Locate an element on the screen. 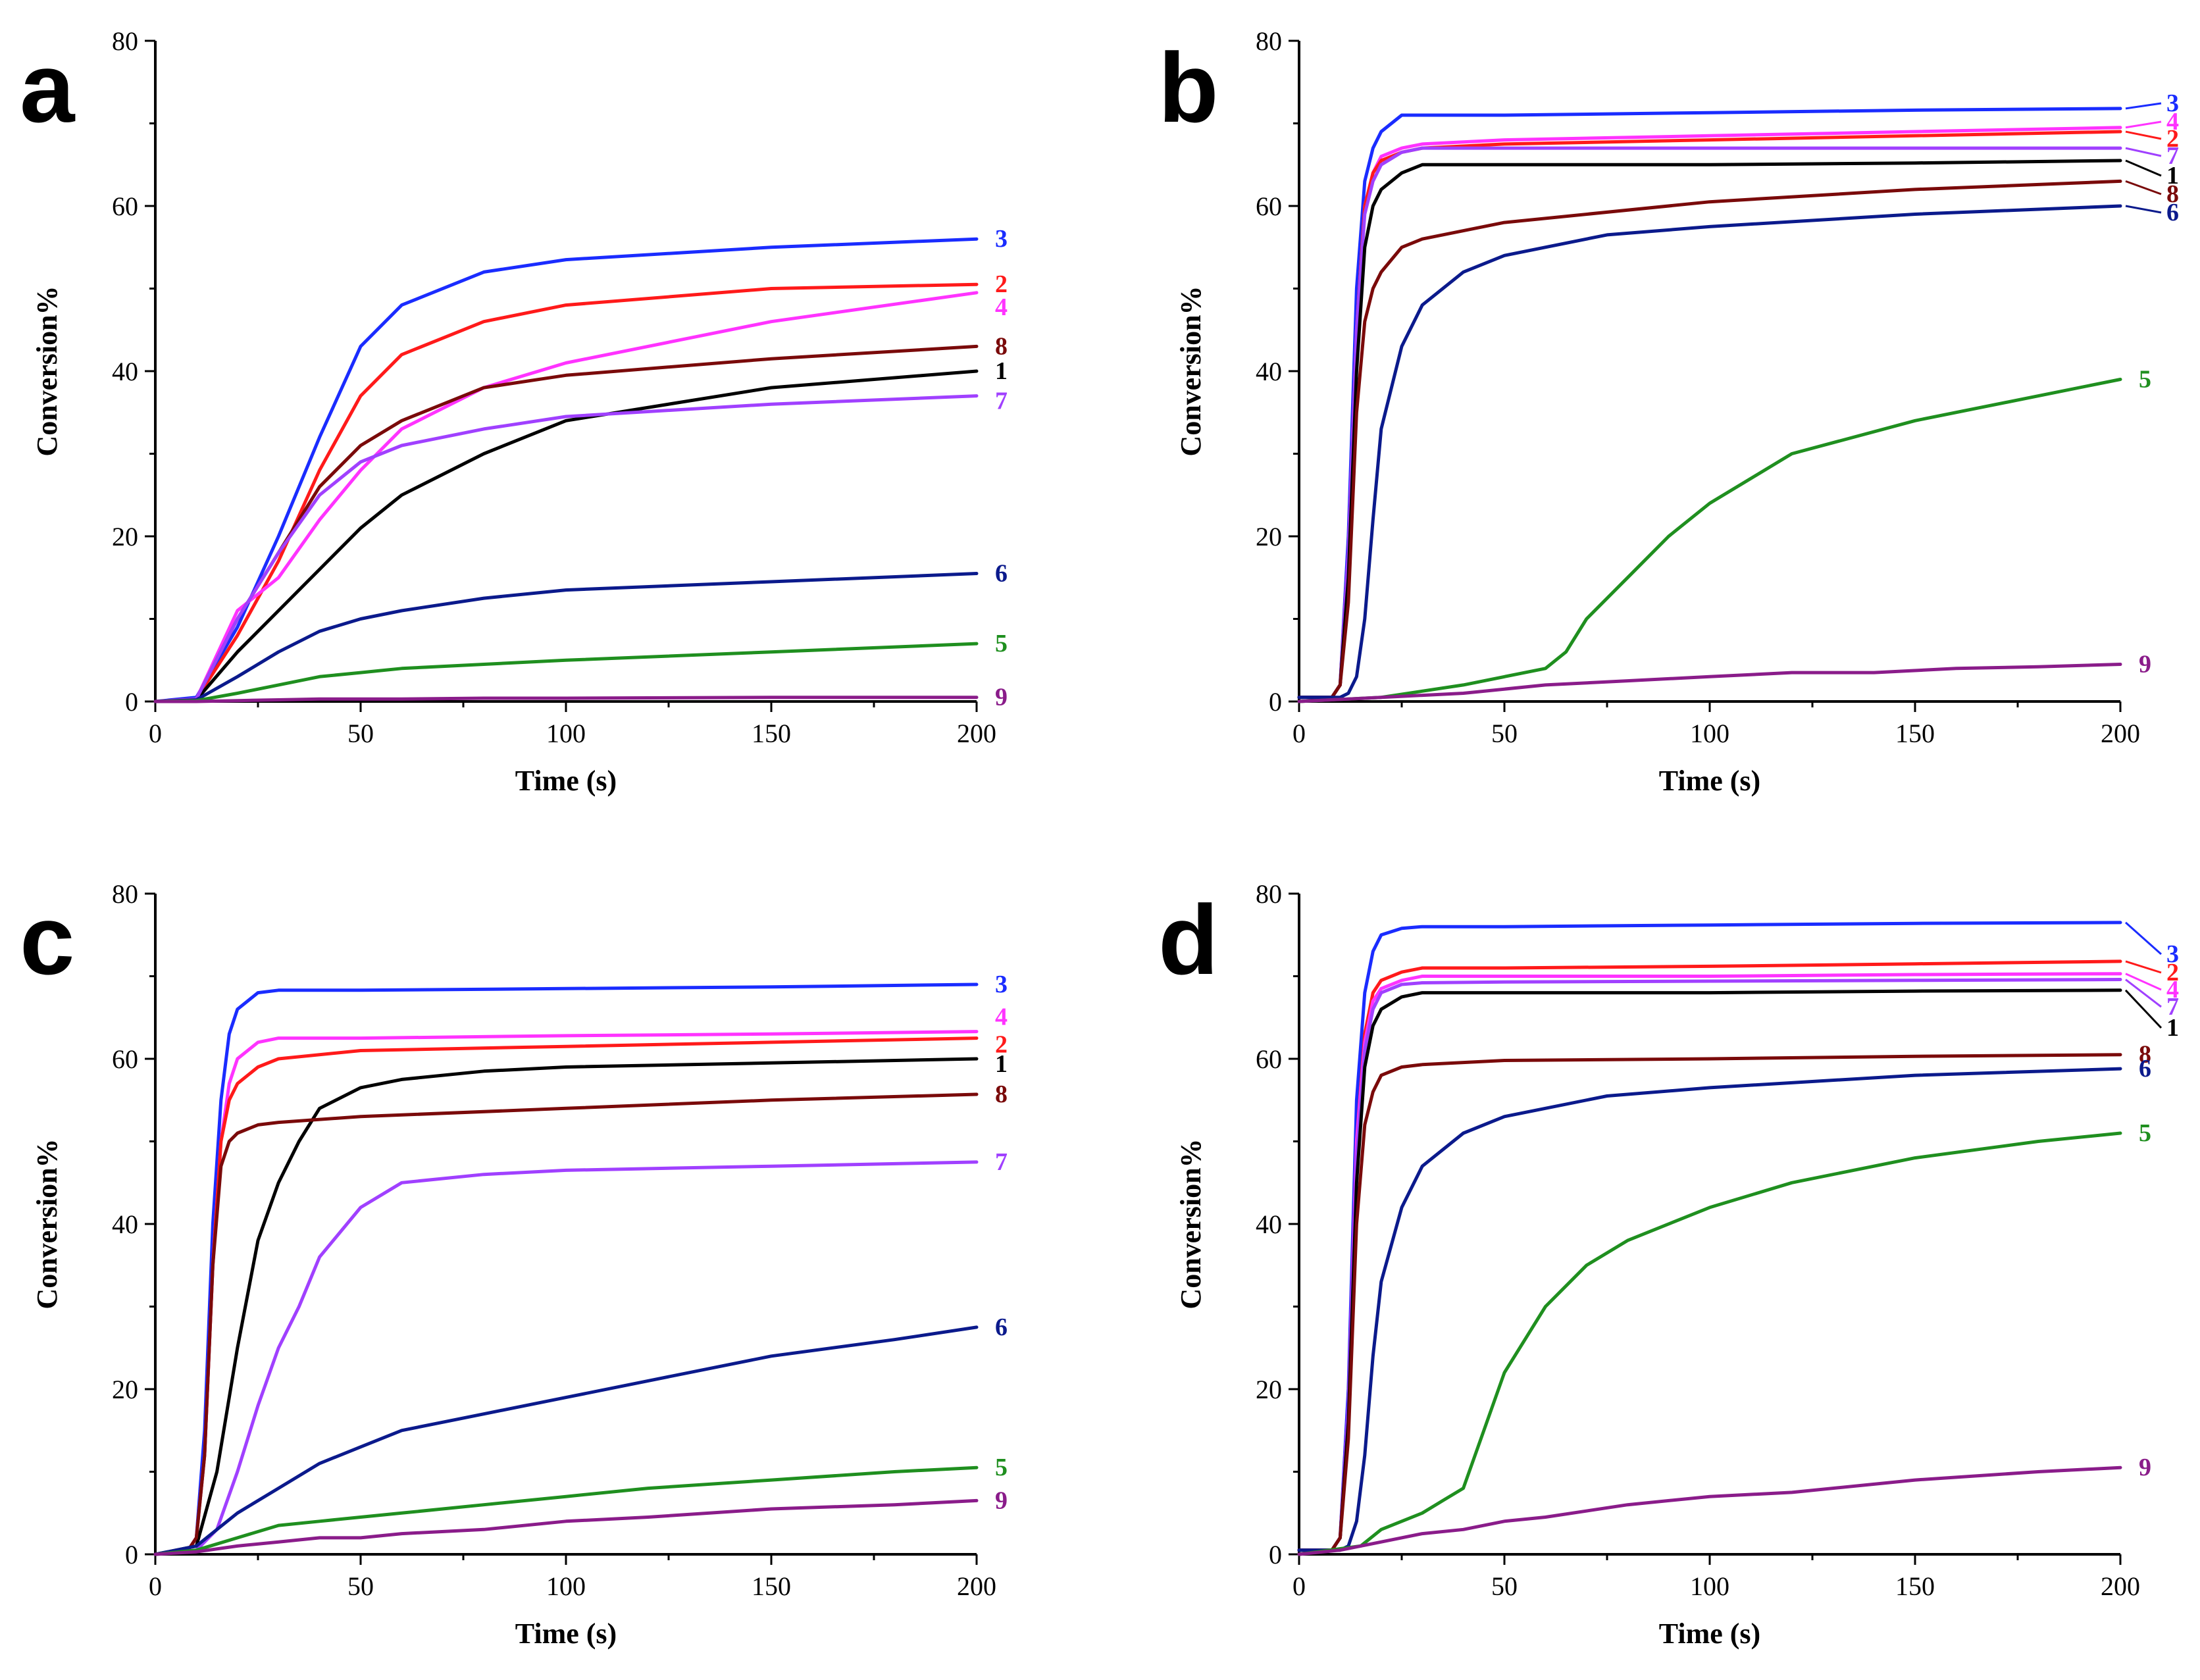 This screenshot has width=2200, height=1680. panel-label-c: c is located at coordinates (47, 939).